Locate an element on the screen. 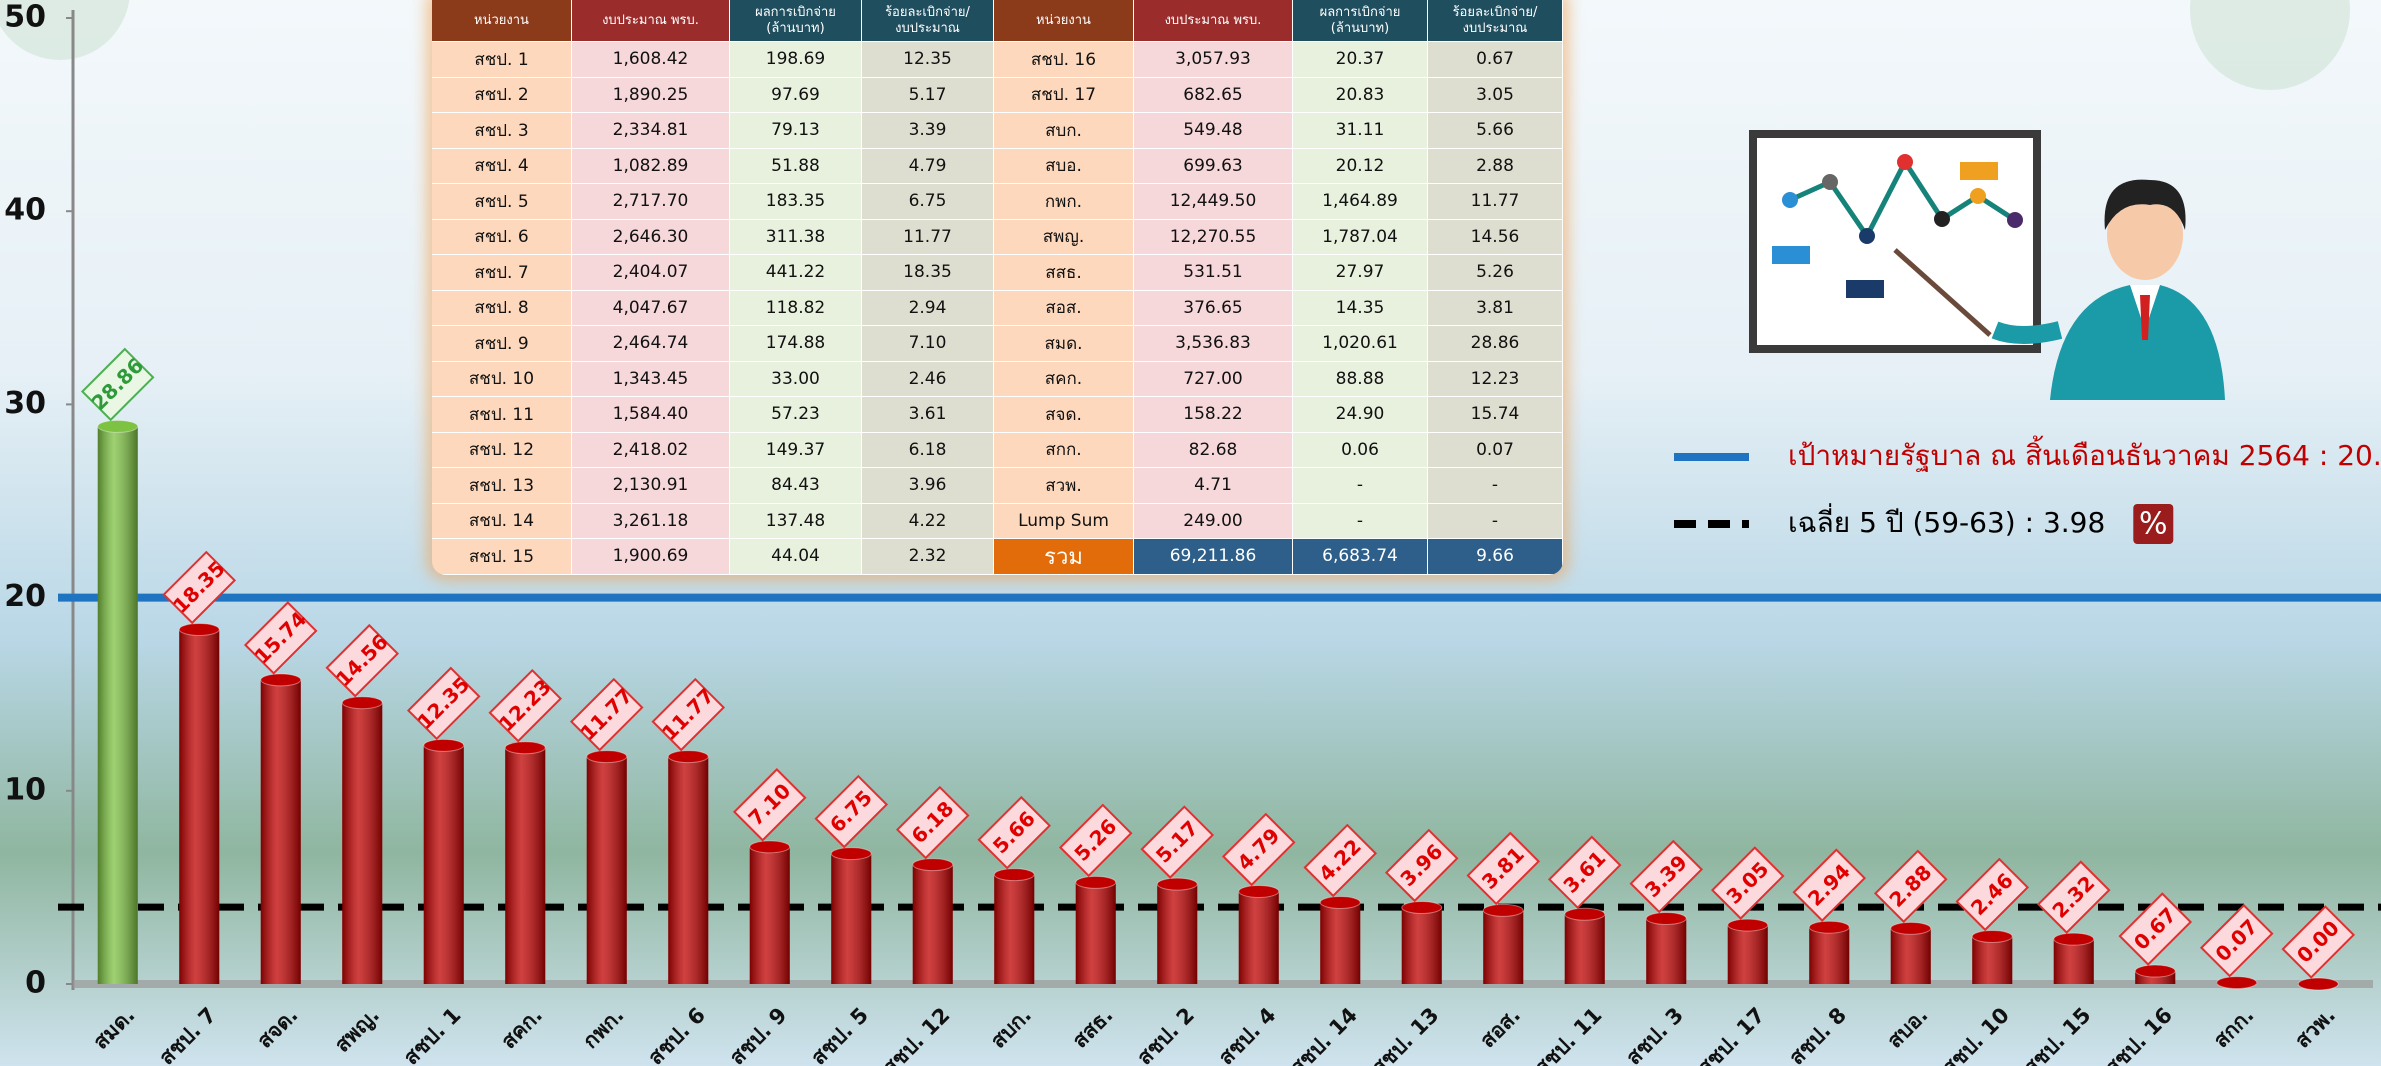  value-label-group: 14.56 is located at coordinates (362, 660).